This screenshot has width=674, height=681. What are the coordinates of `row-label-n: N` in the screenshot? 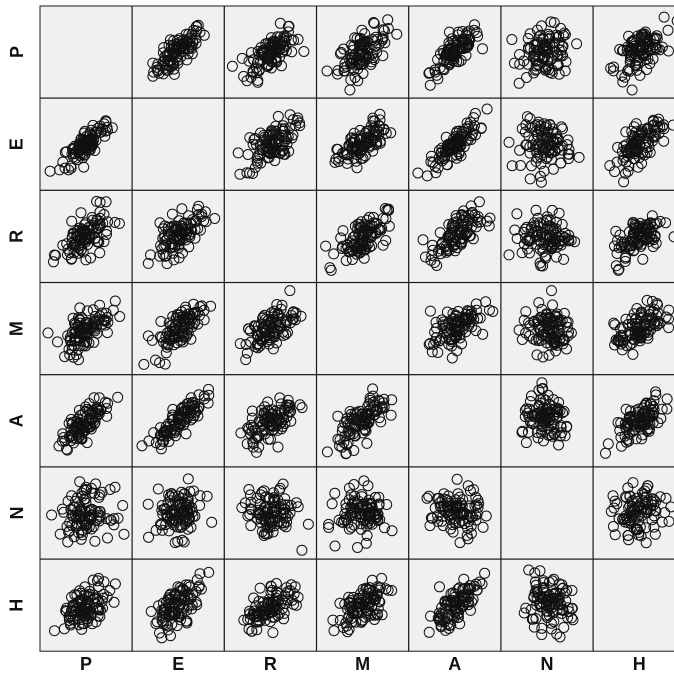 It's located at (17, 513).